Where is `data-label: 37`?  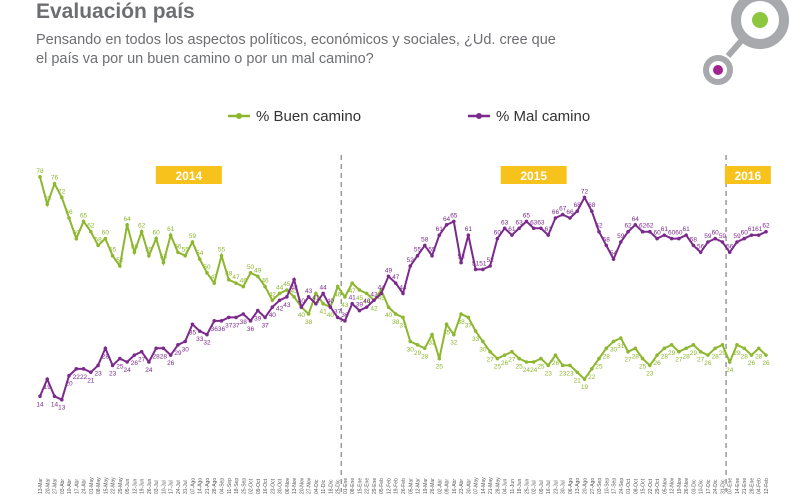
data-label: 37 is located at coordinates (265, 325).